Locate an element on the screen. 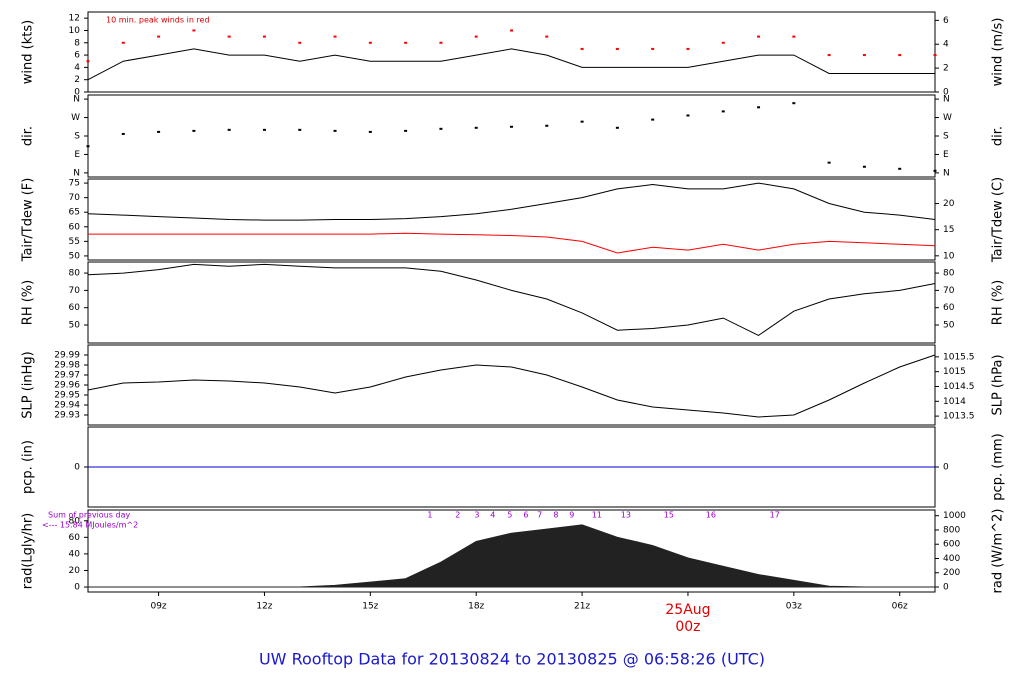 The width and height of the screenshot is (1024, 700). y2-tick-label: 1014.5 is located at coordinates (959, 387).